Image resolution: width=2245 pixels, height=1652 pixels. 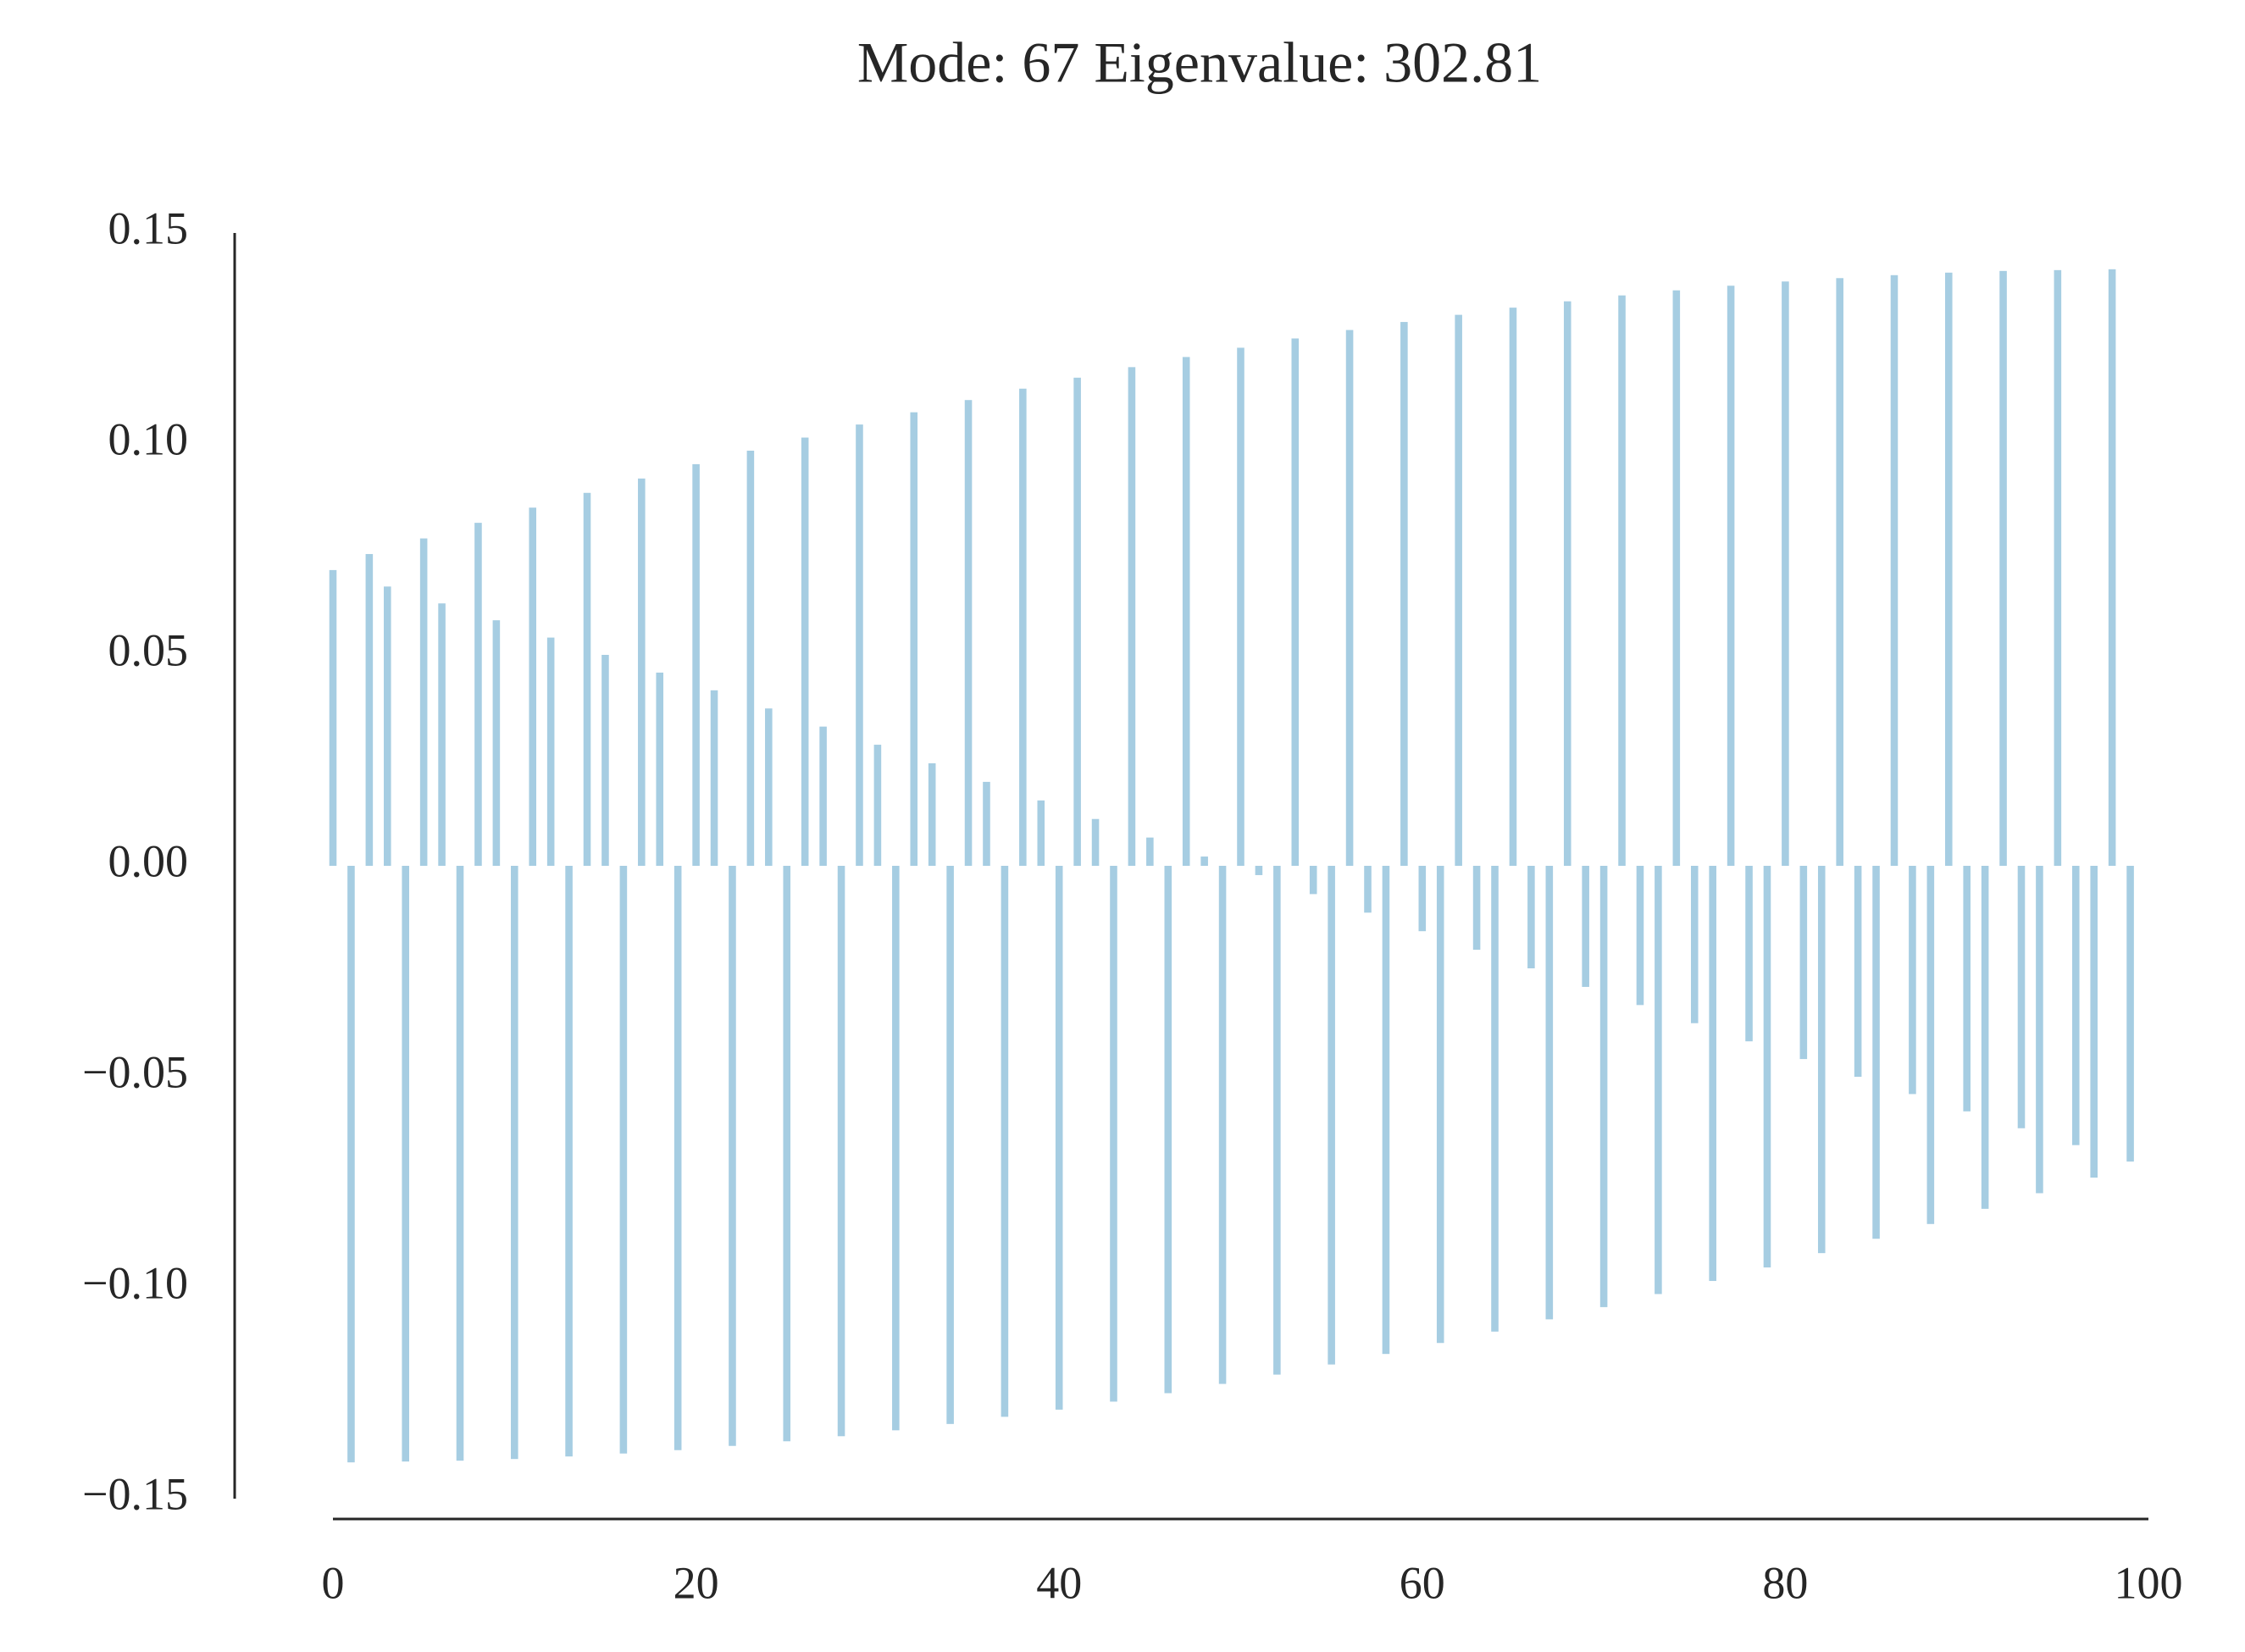 What do you see at coordinates (135, 1494) in the screenshot?
I see `y-tick-label: −0.15` at bounding box center [135, 1494].